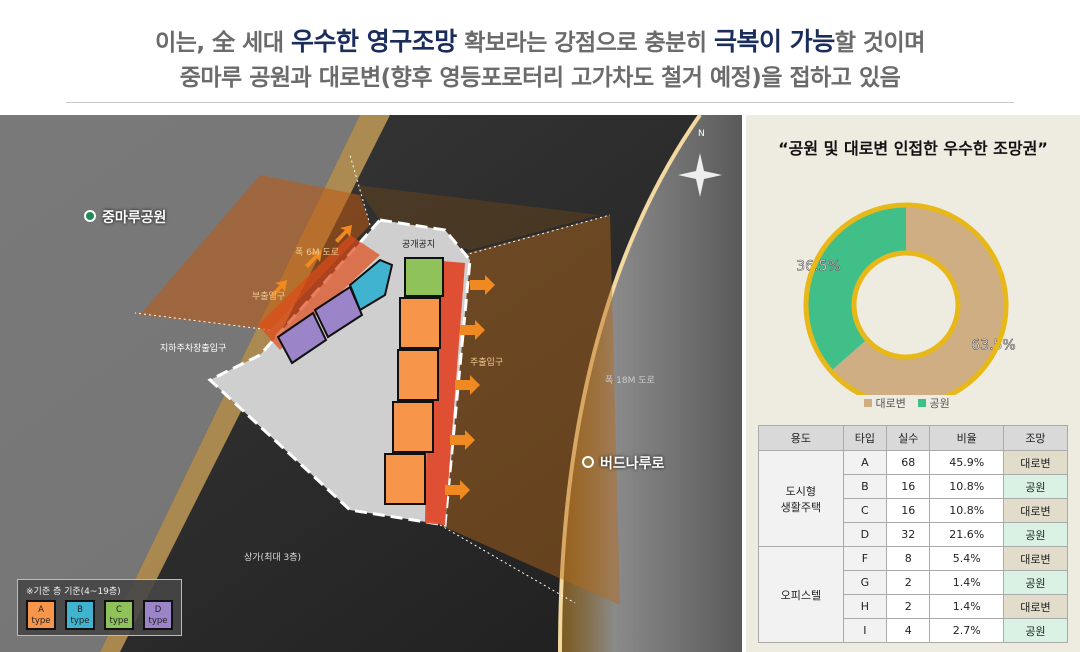 The image size is (1080, 652). Describe the element at coordinates (418, 375) in the screenshot. I see `unit-a2` at that location.